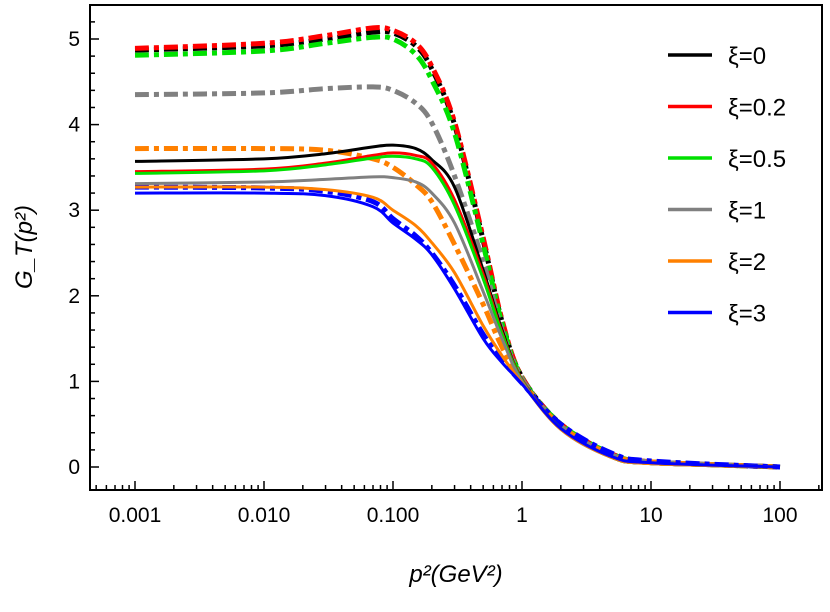  Describe the element at coordinates (264, 515) in the screenshot. I see `x-tick-label: 0.010` at that location.